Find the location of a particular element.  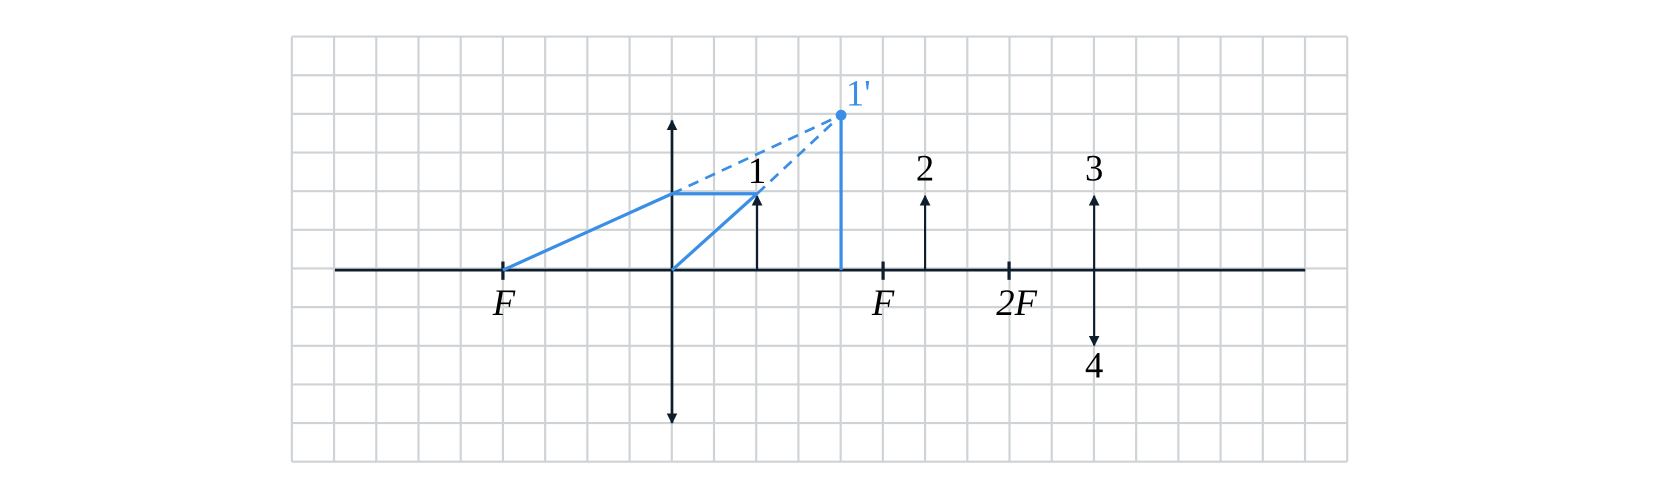

label: 4 is located at coordinates (1094, 365).